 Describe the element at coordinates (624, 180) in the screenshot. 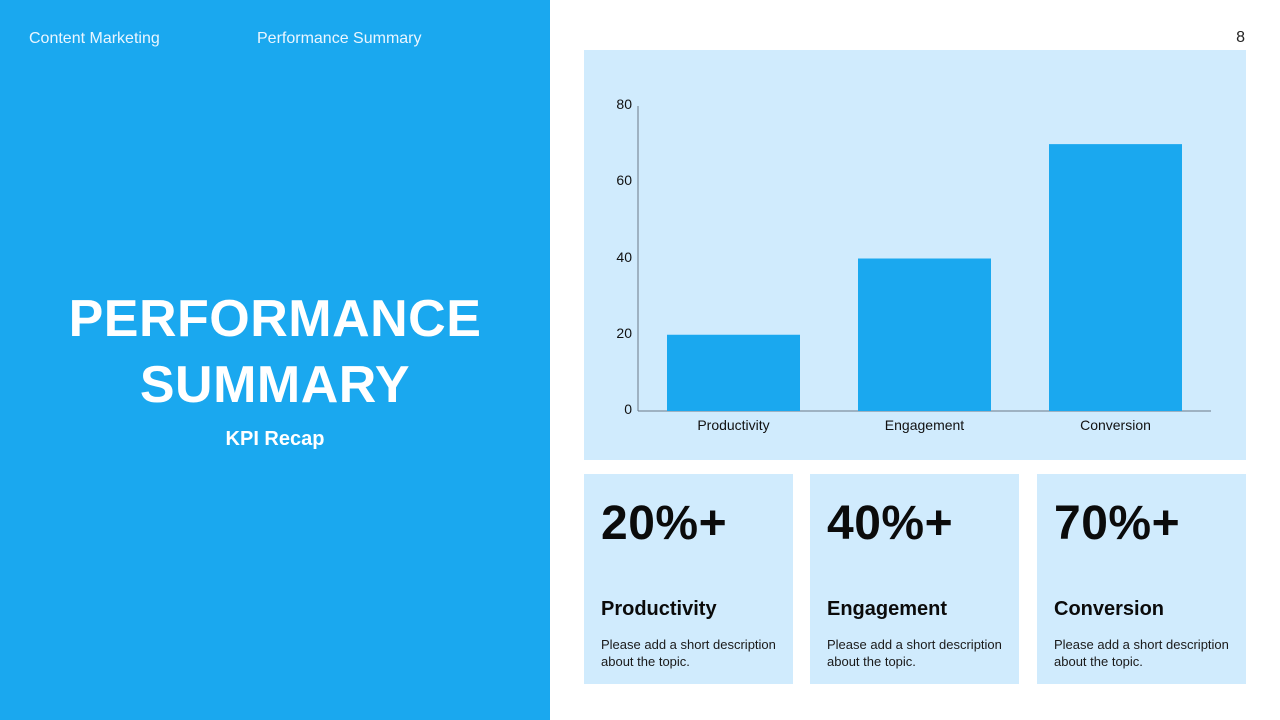

I see `y-axis-tick: 60` at that location.